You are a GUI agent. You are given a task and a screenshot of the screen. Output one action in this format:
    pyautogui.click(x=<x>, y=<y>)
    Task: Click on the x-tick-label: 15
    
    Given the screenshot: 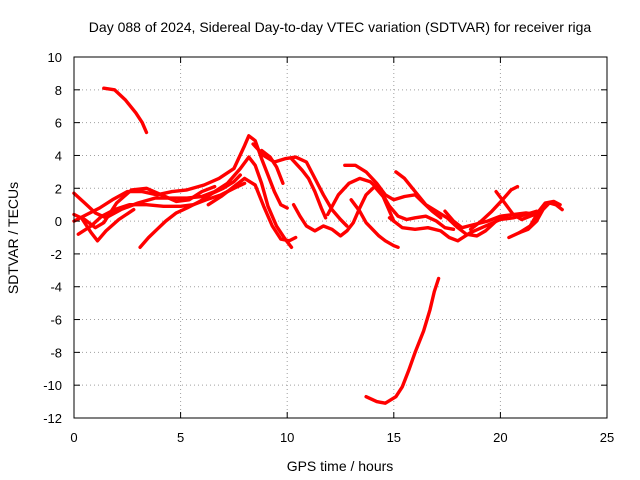 What is the action you would take?
    pyautogui.click(x=394, y=437)
    